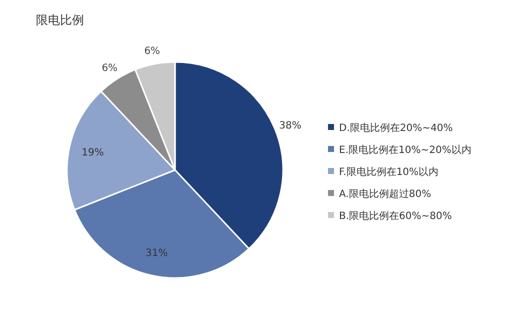  I want to click on chart-title: 限电比例, so click(60, 20).